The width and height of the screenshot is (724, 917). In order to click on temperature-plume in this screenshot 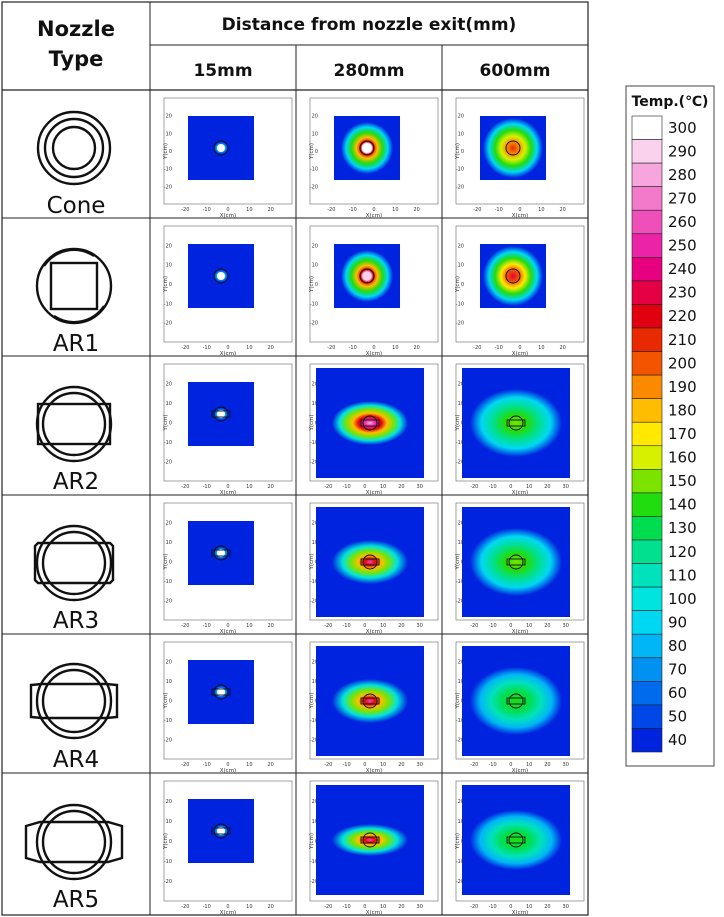, I will do `click(513, 148)`.